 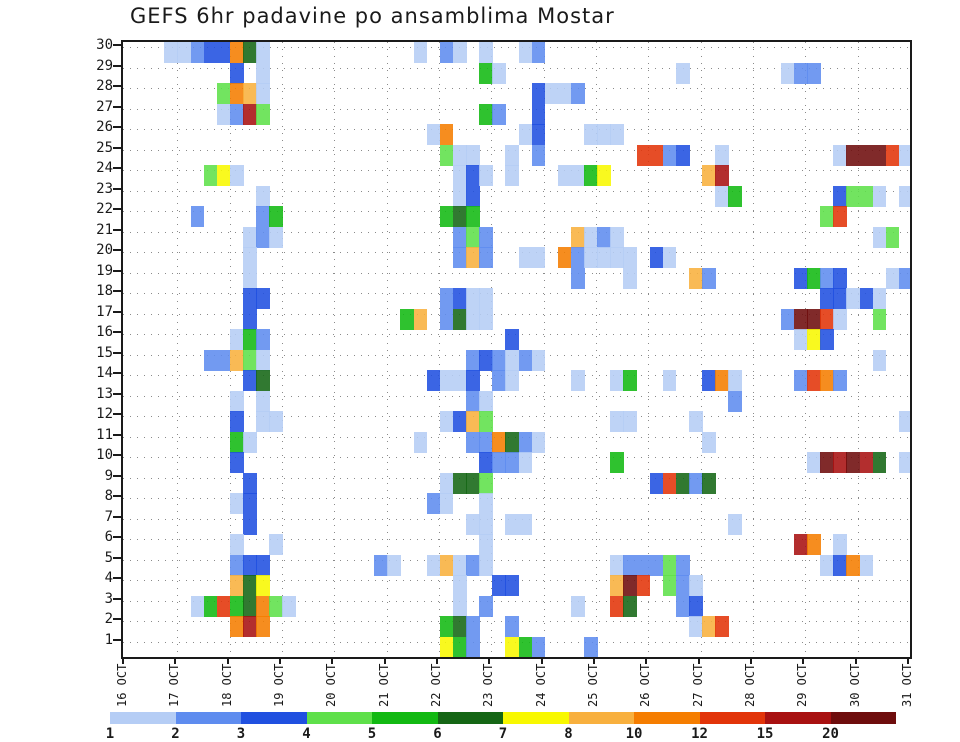 I want to click on colorbar-label: 6, so click(x=437, y=734).